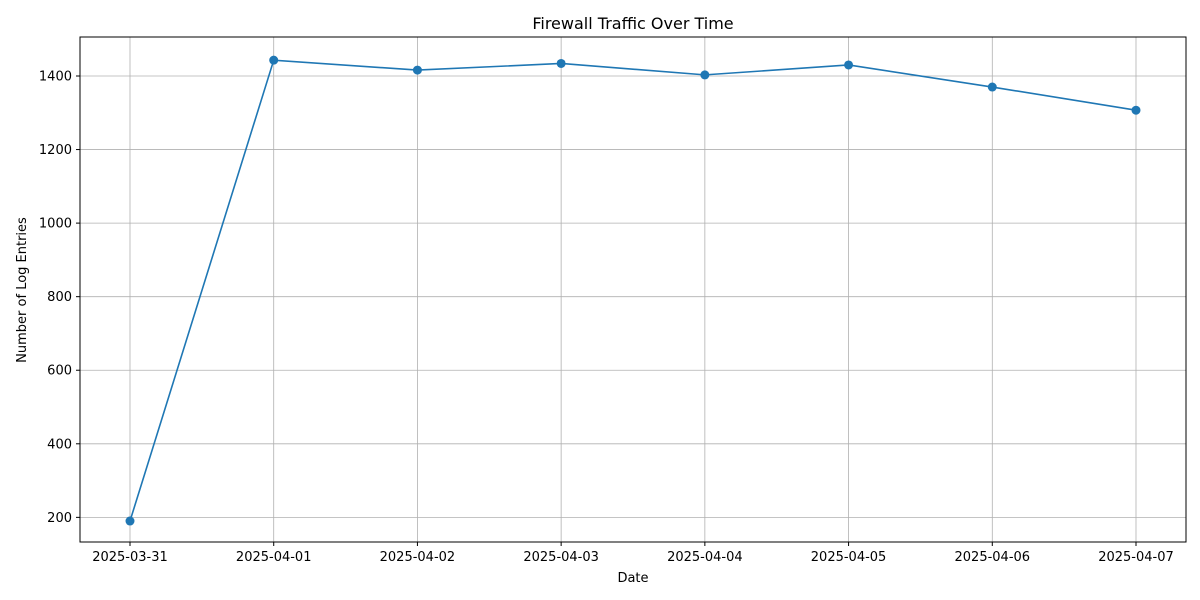  What do you see at coordinates (55, 76) in the screenshot?
I see `y-tick-label: 1400` at bounding box center [55, 76].